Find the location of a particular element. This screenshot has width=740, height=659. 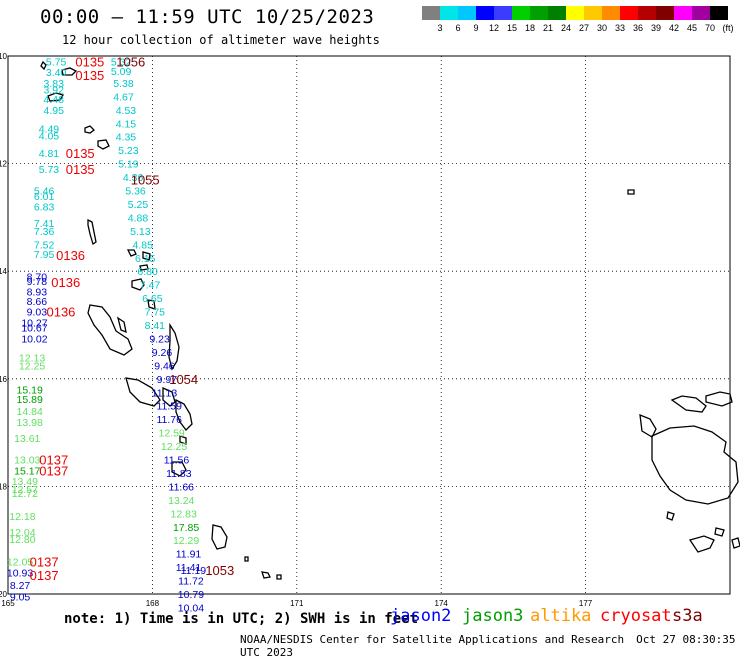

wave-height-reading: 4.81 is located at coordinates (49, 154).